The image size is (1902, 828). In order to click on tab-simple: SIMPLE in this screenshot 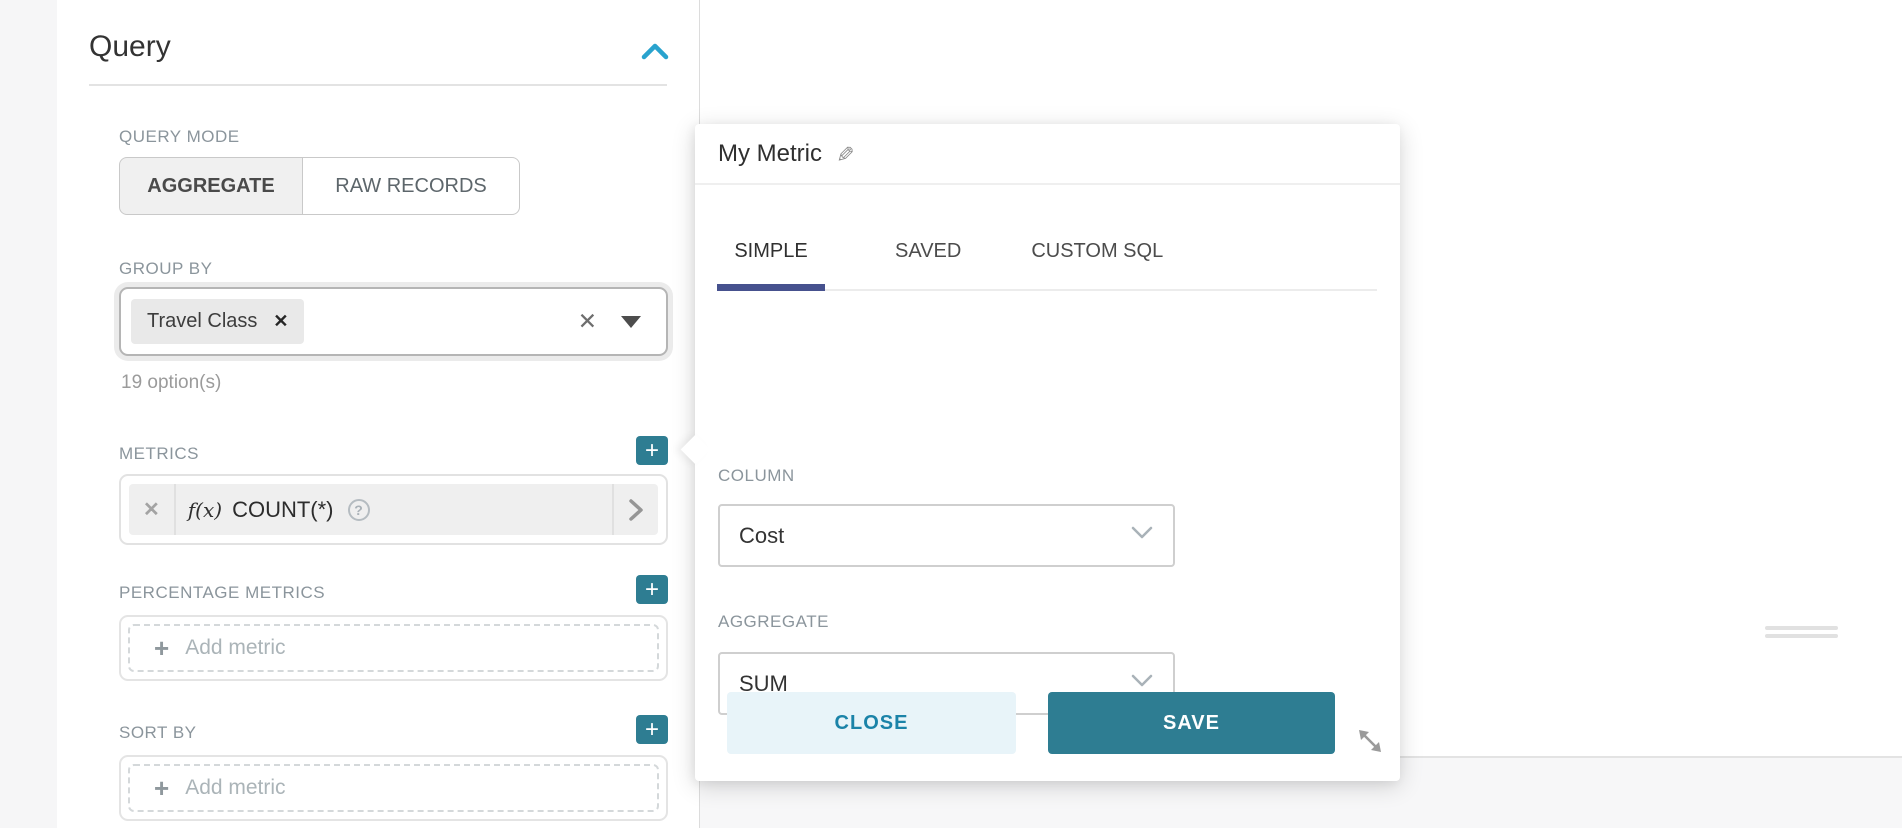, I will do `click(771, 251)`.